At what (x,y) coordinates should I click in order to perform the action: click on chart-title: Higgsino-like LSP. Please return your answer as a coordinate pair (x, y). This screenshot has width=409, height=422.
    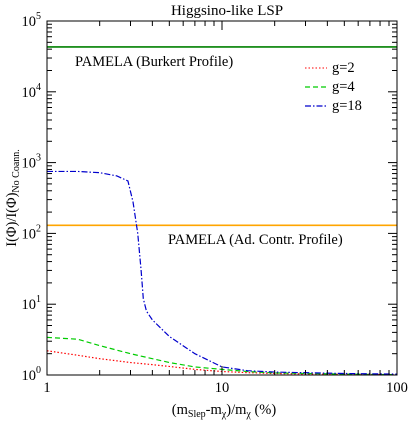
    Looking at the image, I should click on (227, 11).